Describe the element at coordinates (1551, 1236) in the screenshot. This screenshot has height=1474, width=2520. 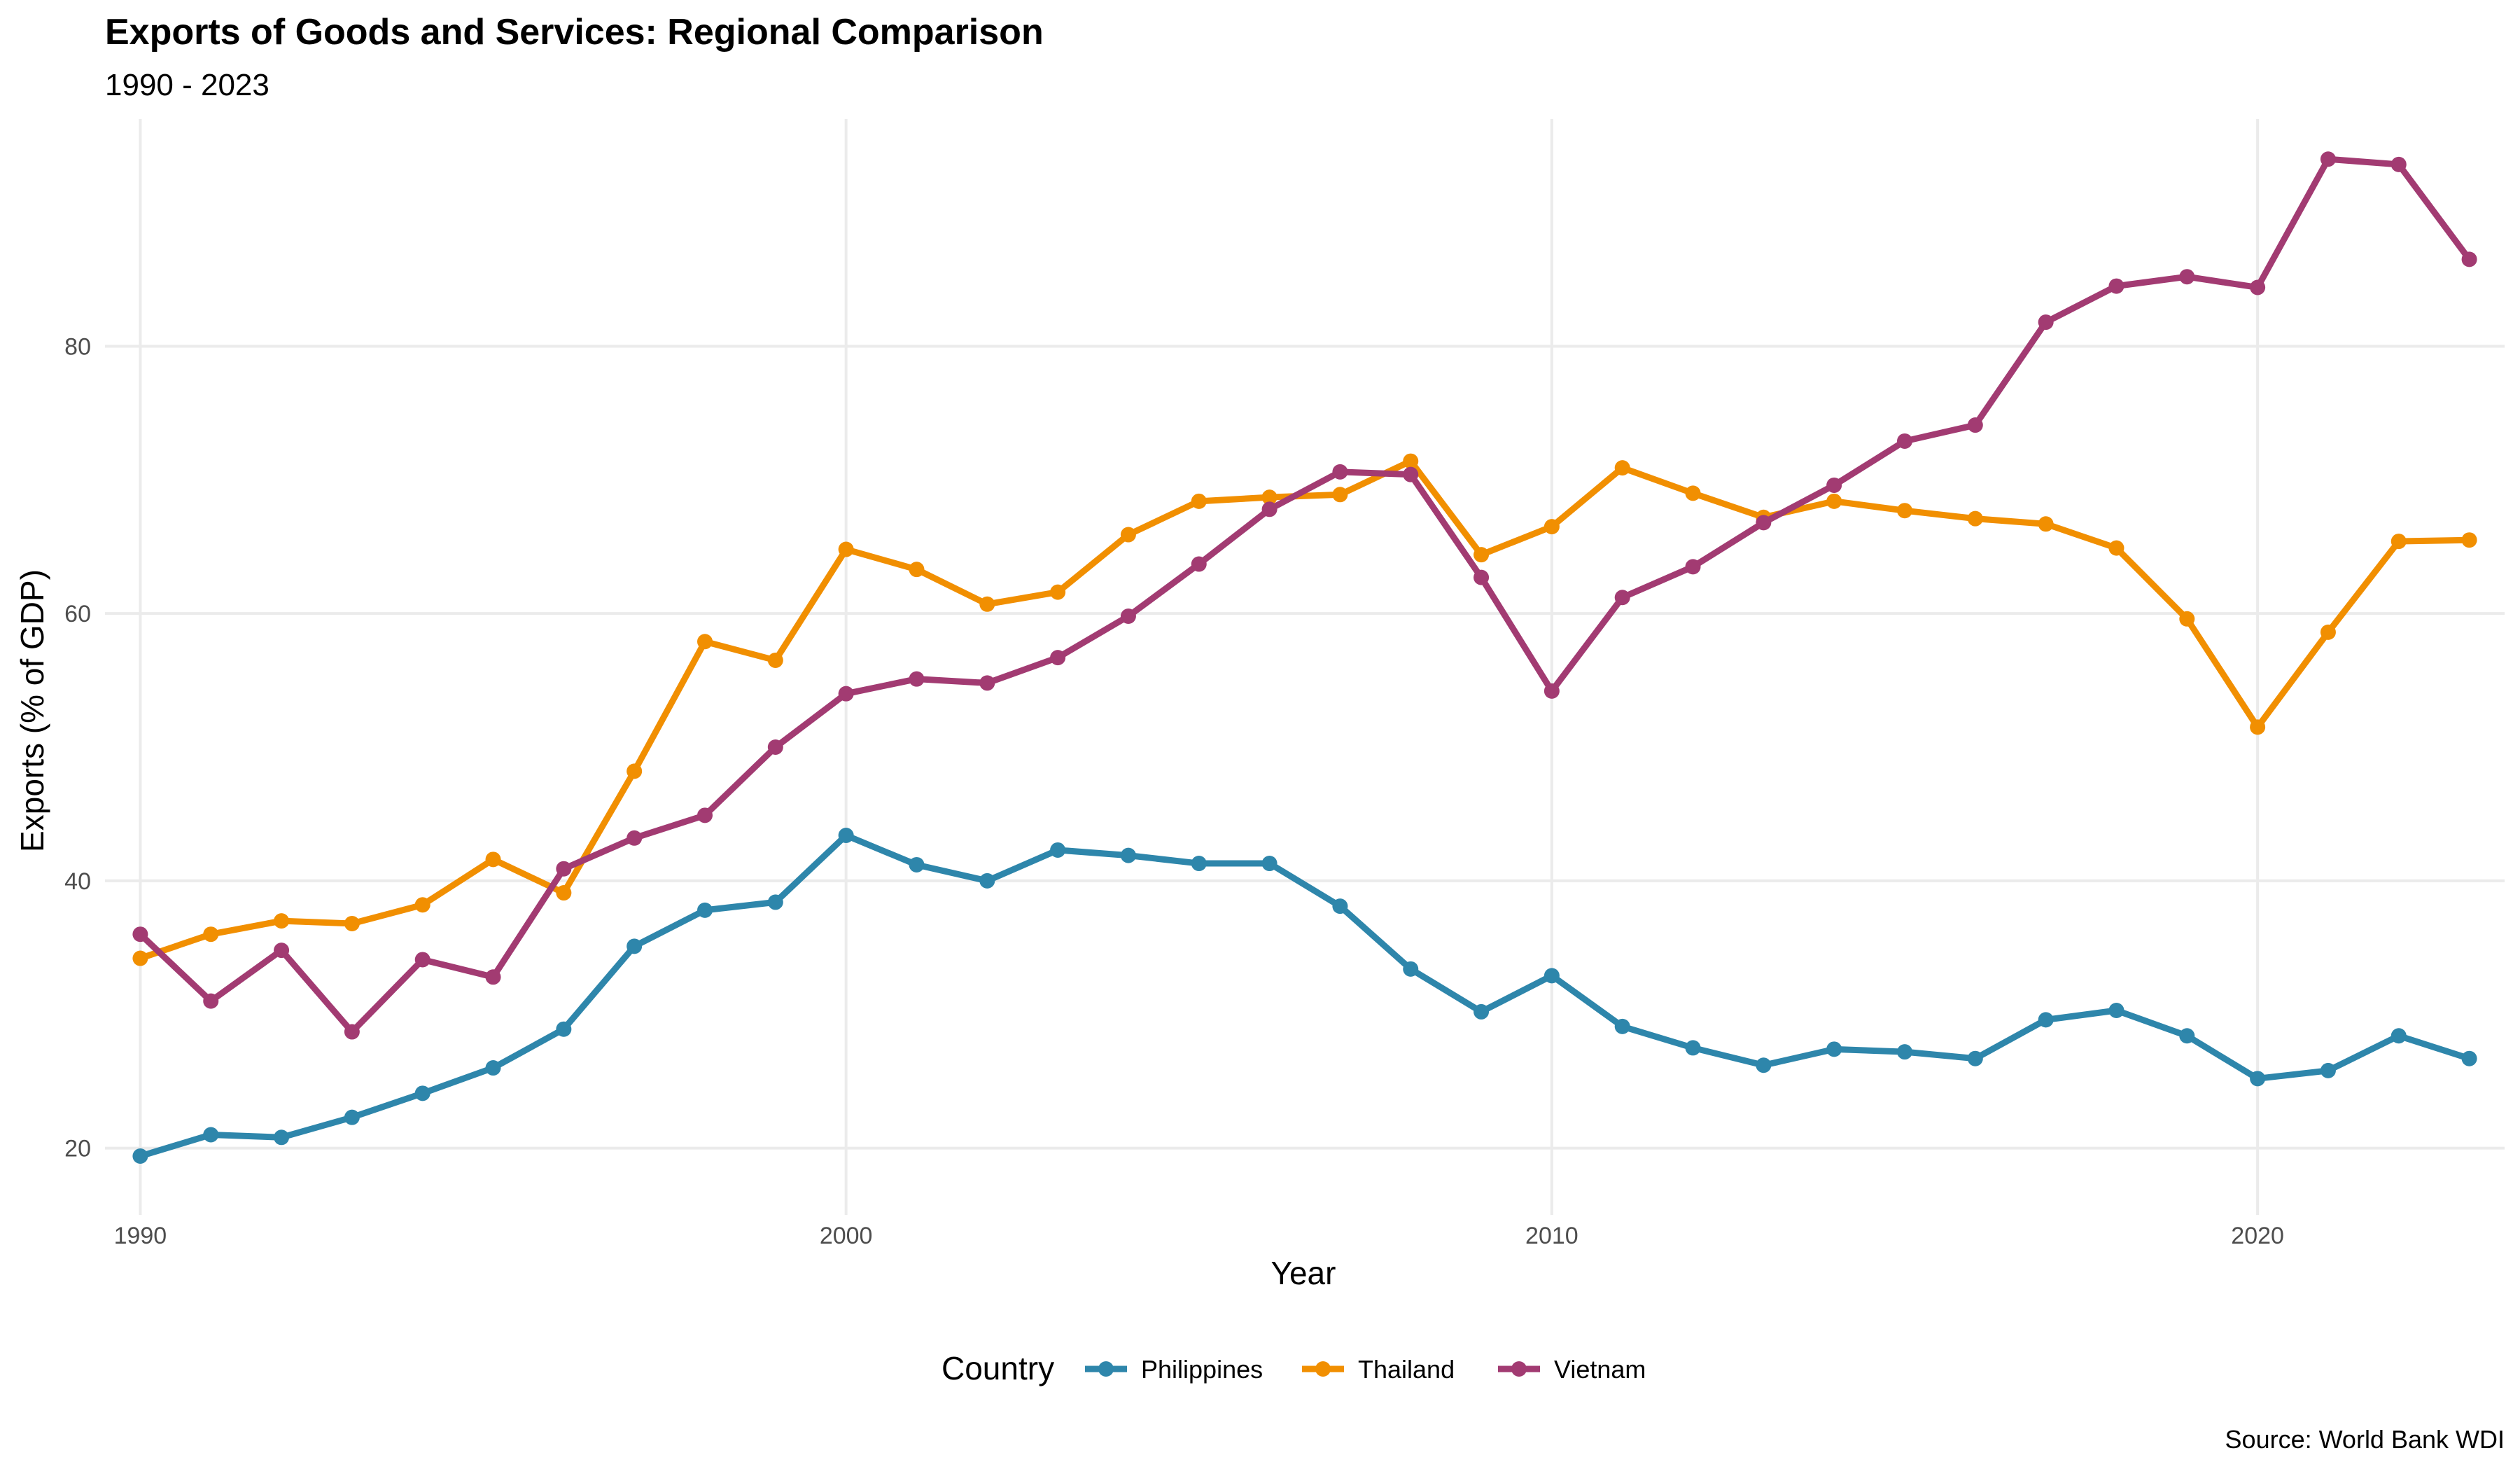
I see `x-tick-label: 2010` at that location.